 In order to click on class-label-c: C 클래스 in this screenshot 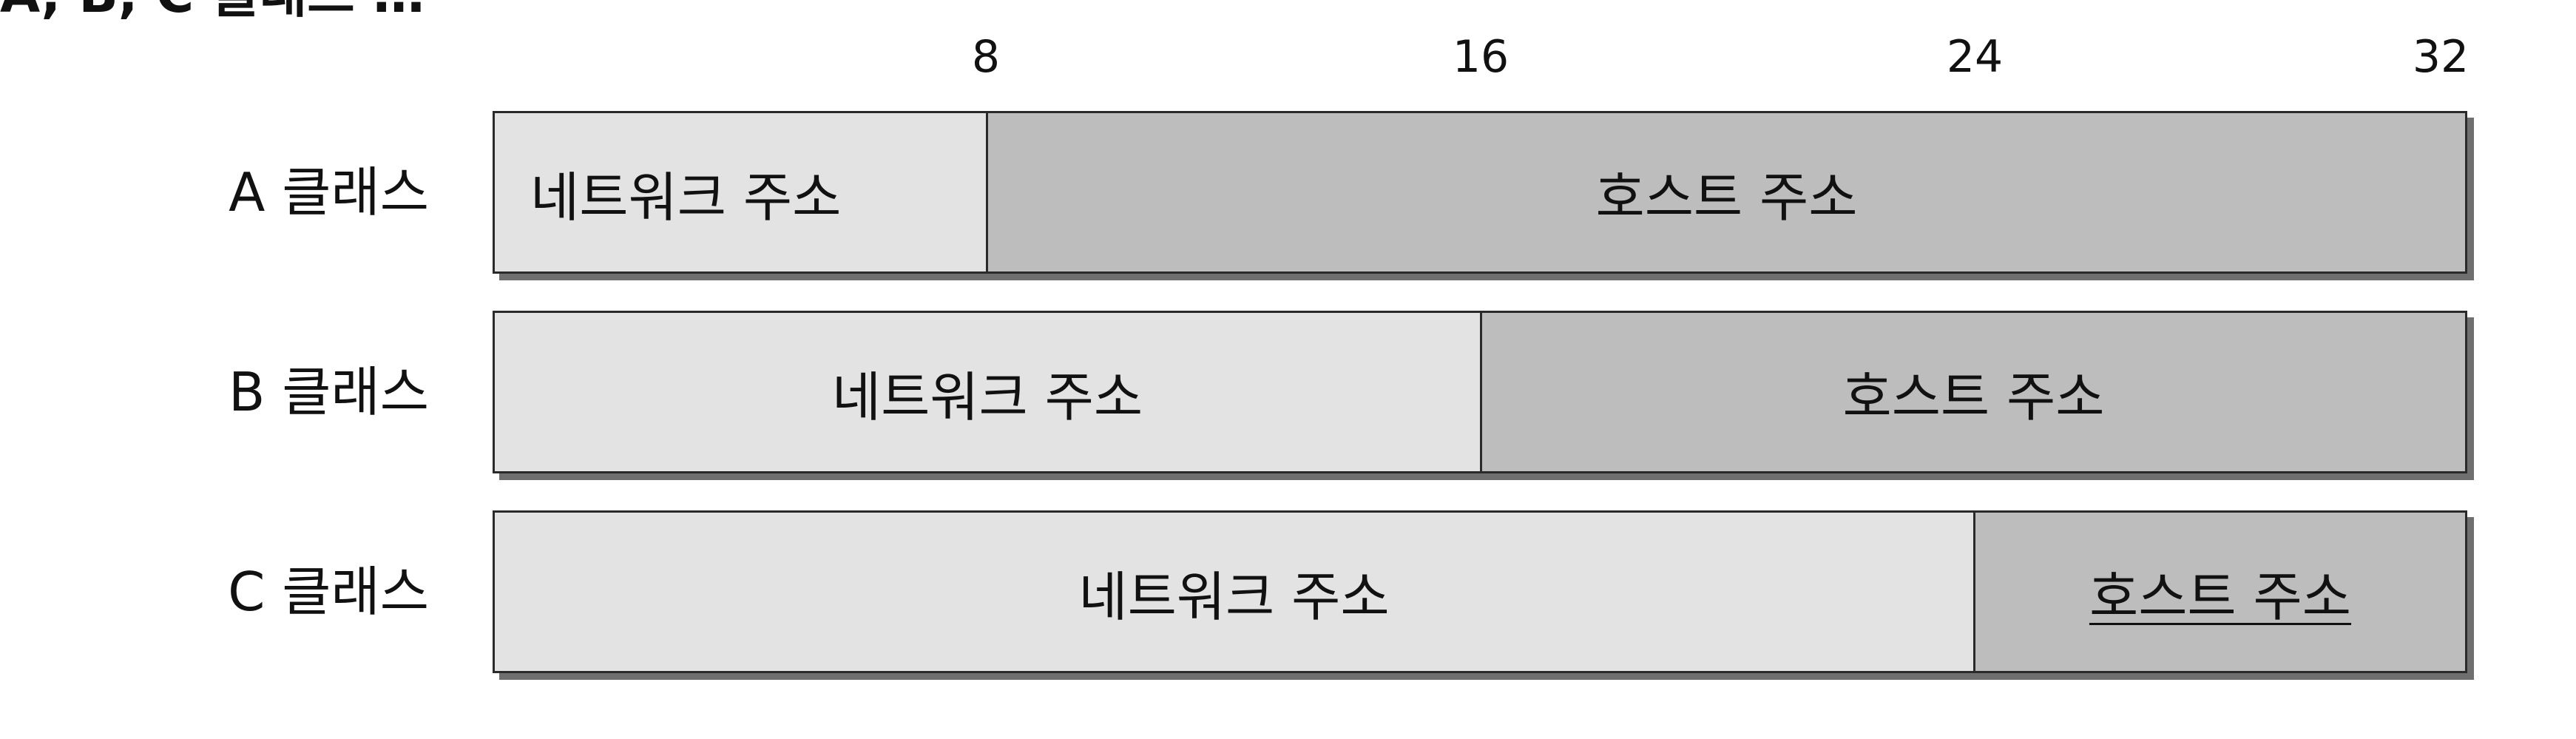, I will do `click(328, 592)`.